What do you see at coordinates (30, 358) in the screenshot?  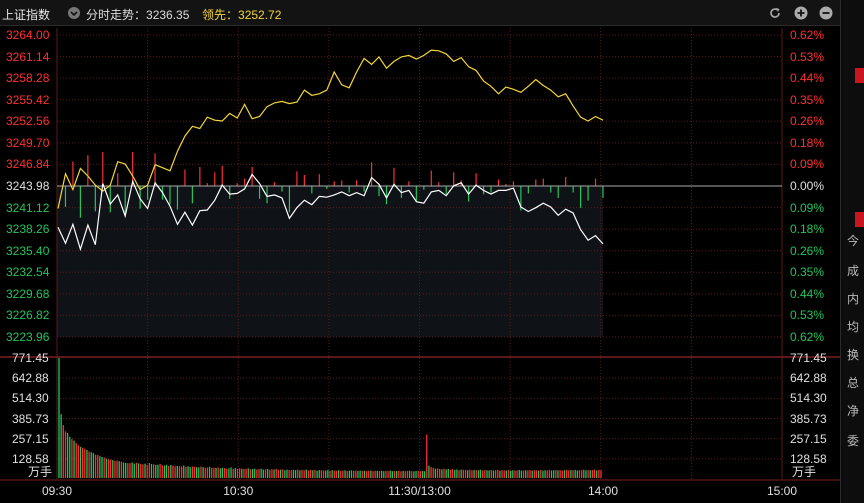 I see `volume-label-left: 771.45` at bounding box center [30, 358].